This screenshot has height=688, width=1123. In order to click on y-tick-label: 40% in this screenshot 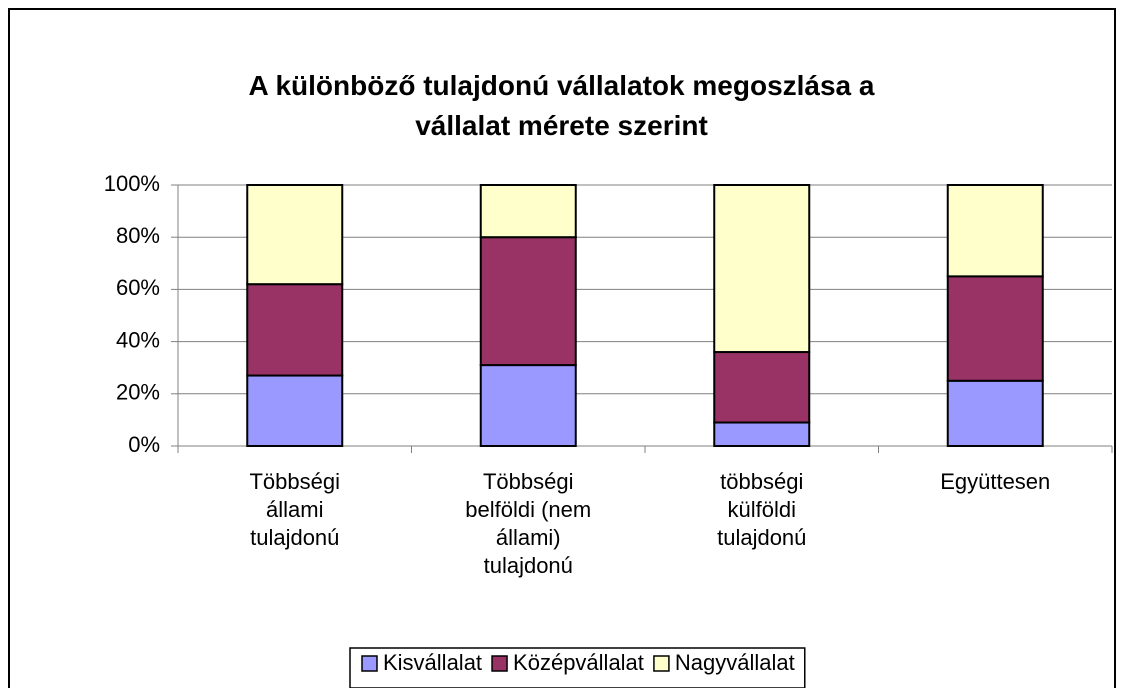, I will do `click(138, 339)`.